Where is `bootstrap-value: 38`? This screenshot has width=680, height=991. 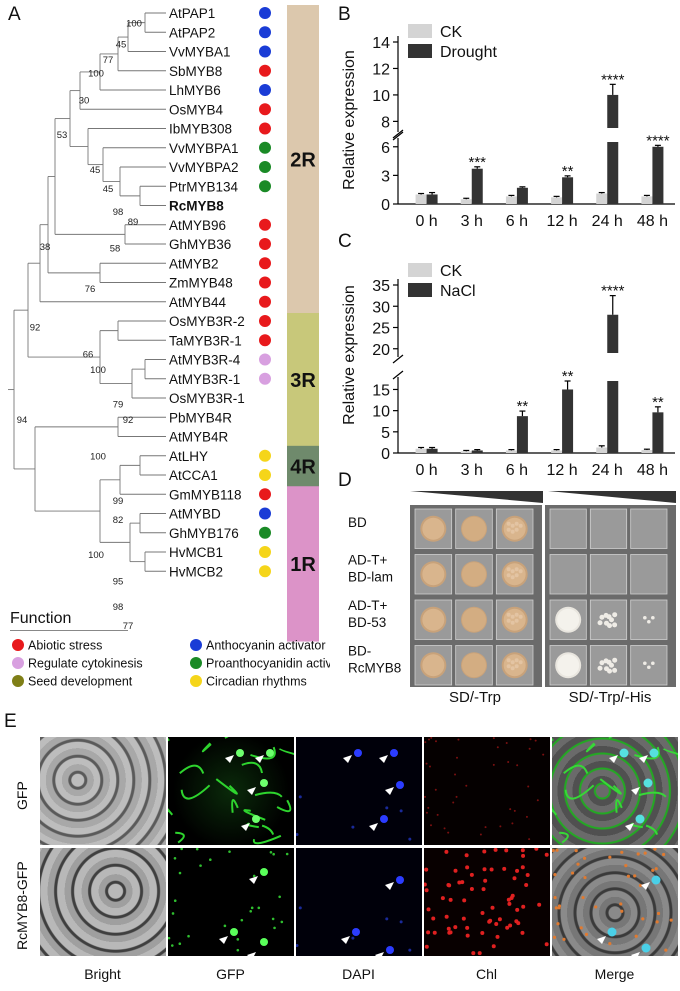
bootstrap-value: 38 is located at coordinates (45, 247).